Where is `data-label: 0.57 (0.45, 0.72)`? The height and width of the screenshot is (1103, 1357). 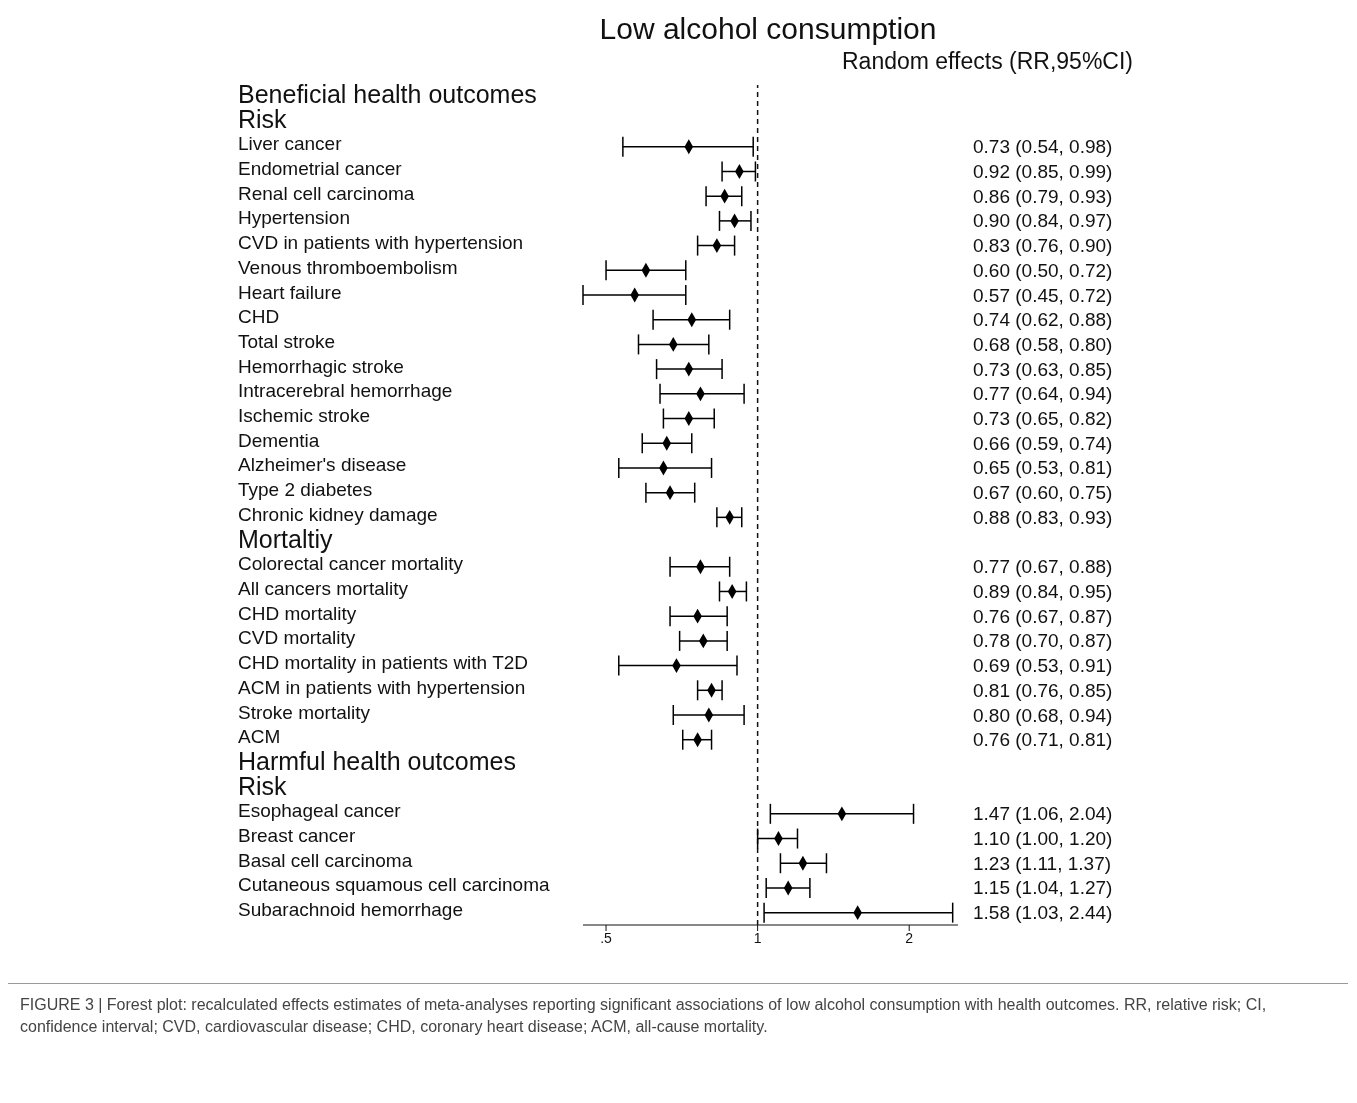
data-label: 0.57 (0.45, 0.72) is located at coordinates (1043, 295).